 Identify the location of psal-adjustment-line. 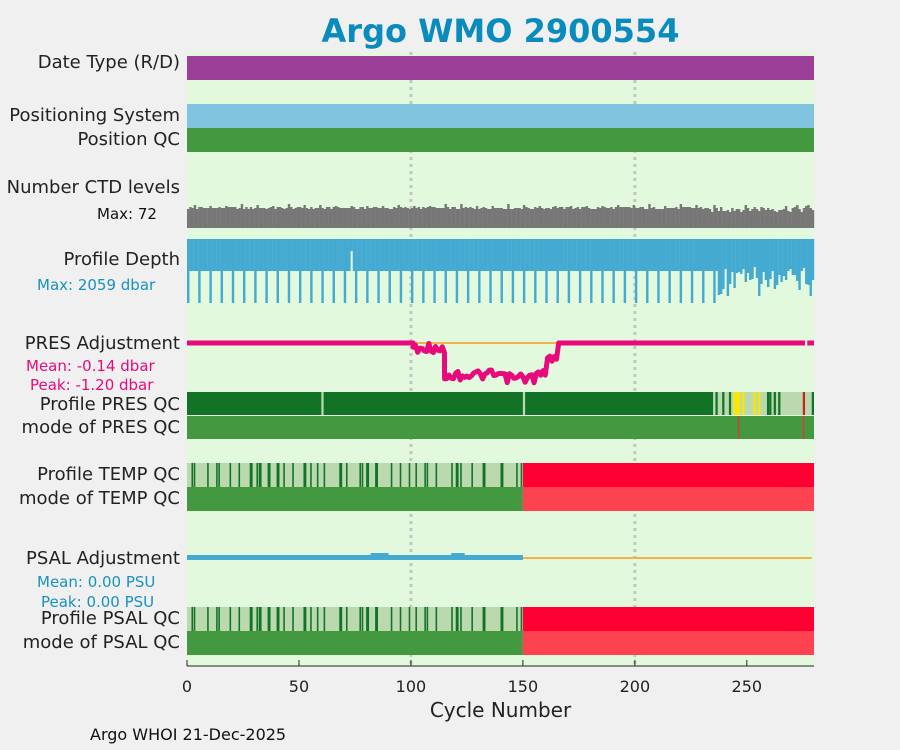
(458, 554).